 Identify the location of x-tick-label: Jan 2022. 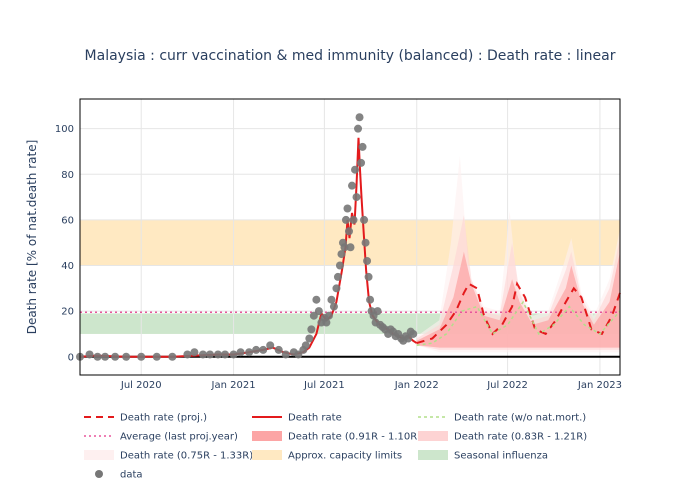
(416, 385).